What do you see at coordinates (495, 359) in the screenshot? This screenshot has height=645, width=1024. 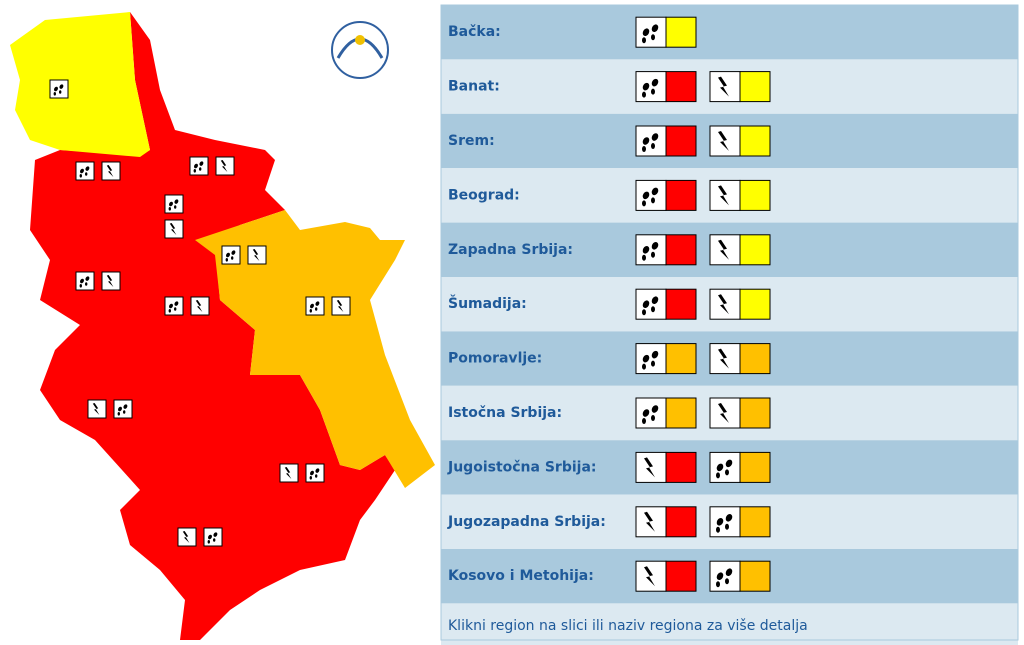 I see `region-name: Pomoravlje:` at bounding box center [495, 359].